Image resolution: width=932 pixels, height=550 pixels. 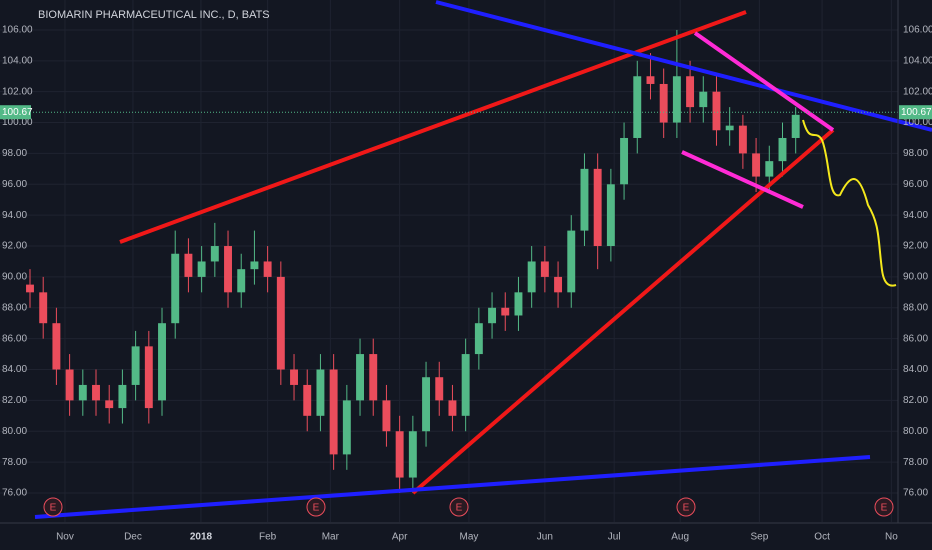 What do you see at coordinates (849, 203) in the screenshot?
I see `projection-curve` at bounding box center [849, 203].